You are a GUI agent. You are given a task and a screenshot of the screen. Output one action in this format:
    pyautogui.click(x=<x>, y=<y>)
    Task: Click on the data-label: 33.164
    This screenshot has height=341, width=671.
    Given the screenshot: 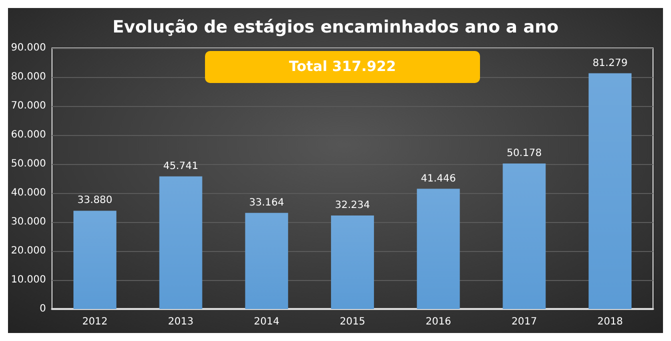 What is the action you would take?
    pyautogui.click(x=266, y=202)
    